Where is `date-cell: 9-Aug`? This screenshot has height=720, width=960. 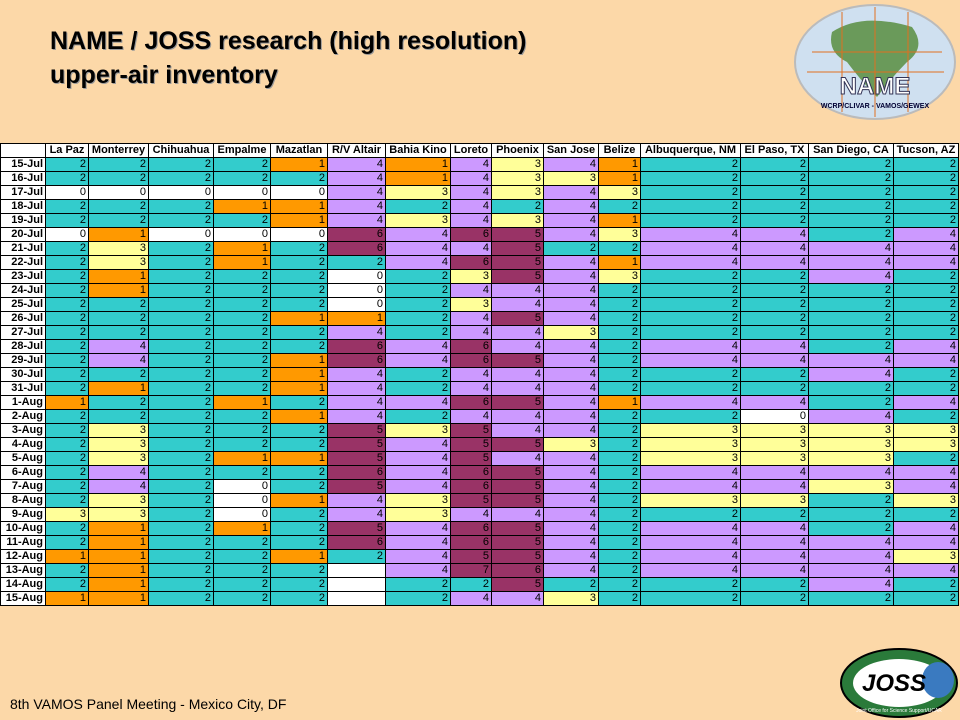 date-cell: 9-Aug is located at coordinates (23, 514).